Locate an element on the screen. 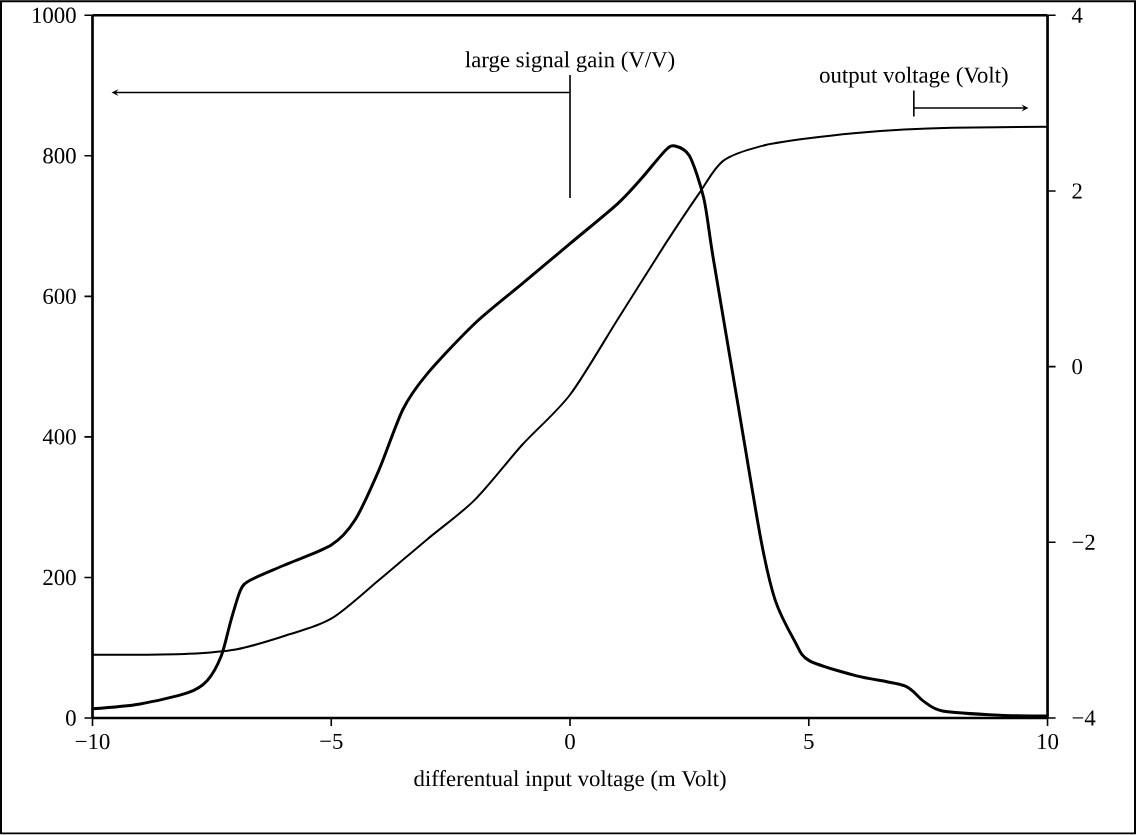 The image size is (1136, 835). x-tick-label: −10 is located at coordinates (92, 742).